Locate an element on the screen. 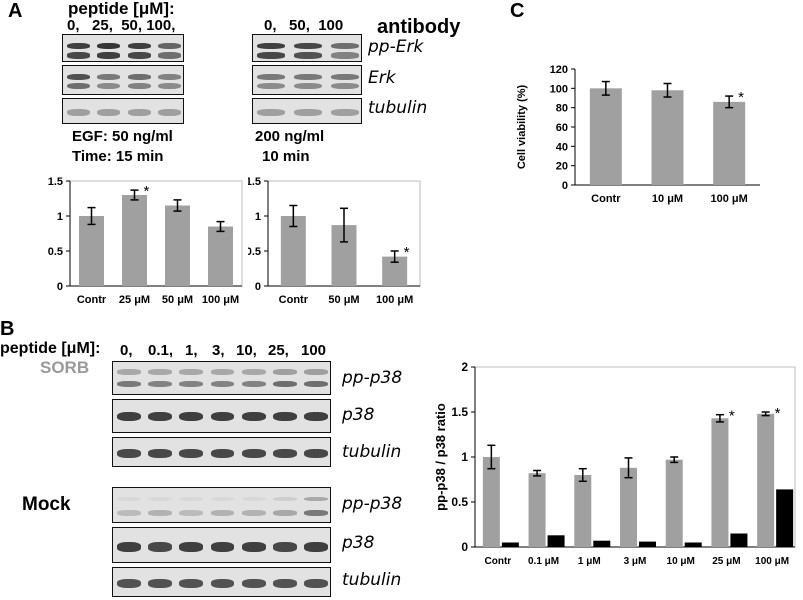 This screenshot has width=803, height=600. lane-label-1: 1, is located at coordinates (191, 350).